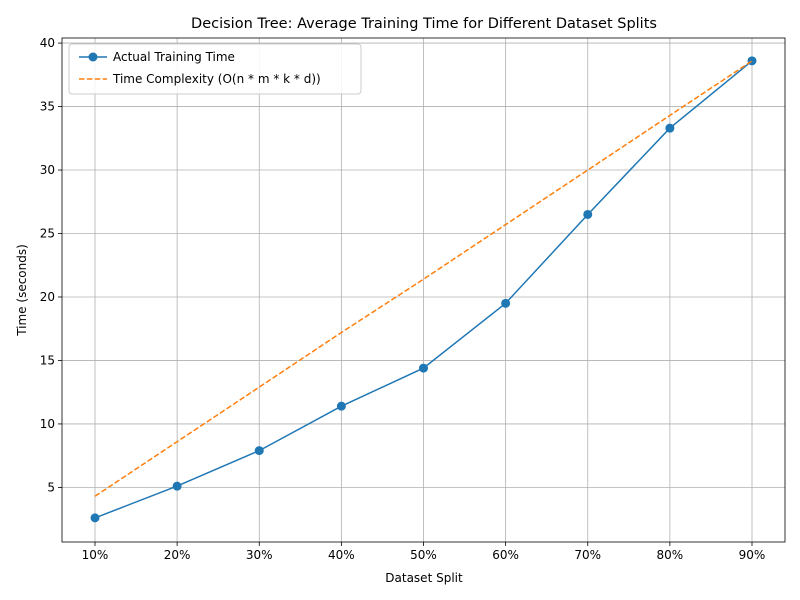 The height and width of the screenshot is (600, 800). Describe the element at coordinates (22, 290) in the screenshot. I see `y-axis-label: Time (seconds)` at that location.